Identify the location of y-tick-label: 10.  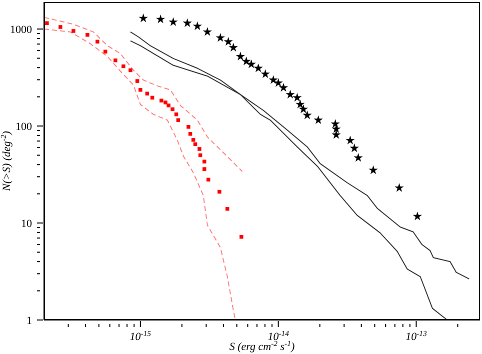
(26, 224).